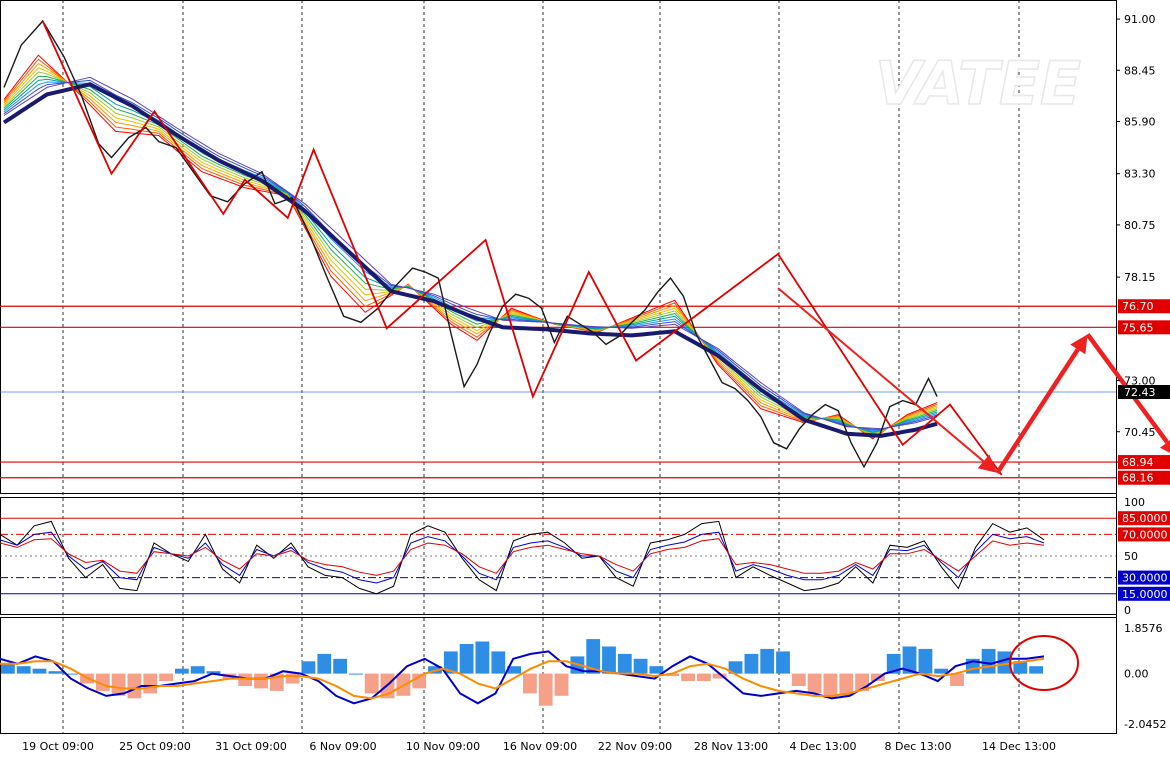 Image resolution: width=1170 pixels, height=757 pixels. What do you see at coordinates (1138, 327) in the screenshot?
I see `level-label: 75.65` at bounding box center [1138, 327].